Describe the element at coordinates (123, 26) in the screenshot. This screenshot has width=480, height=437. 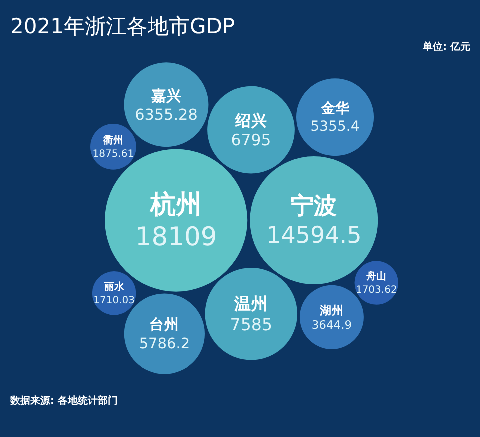
I see `text: 2021年浙江各地市GDP` at that location.